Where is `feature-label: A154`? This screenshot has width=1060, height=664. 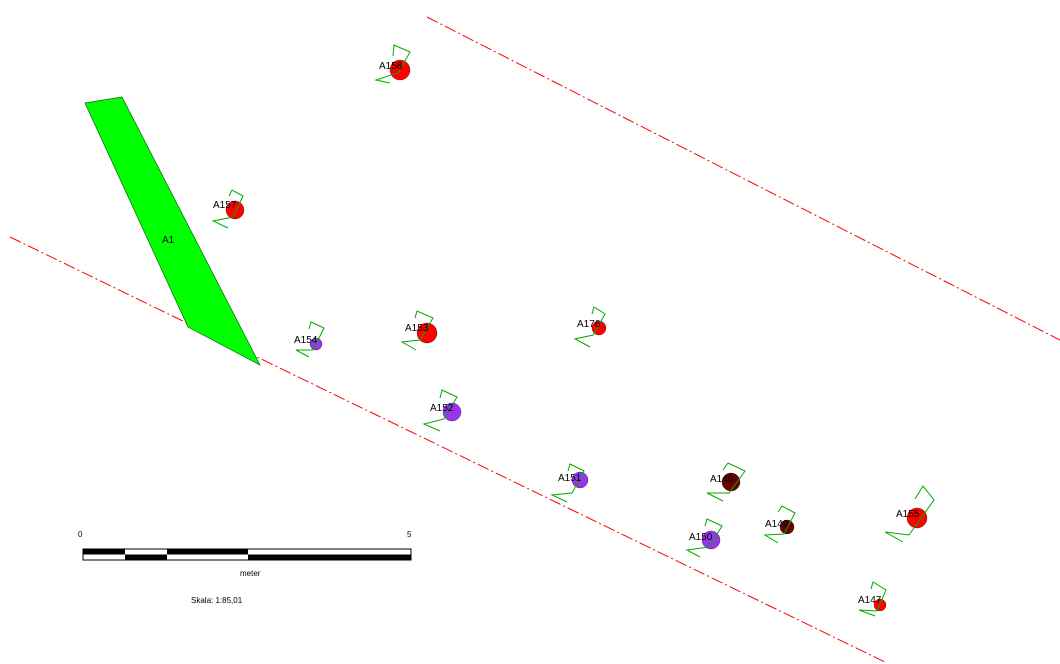
feature-label: A154 is located at coordinates (306, 340).